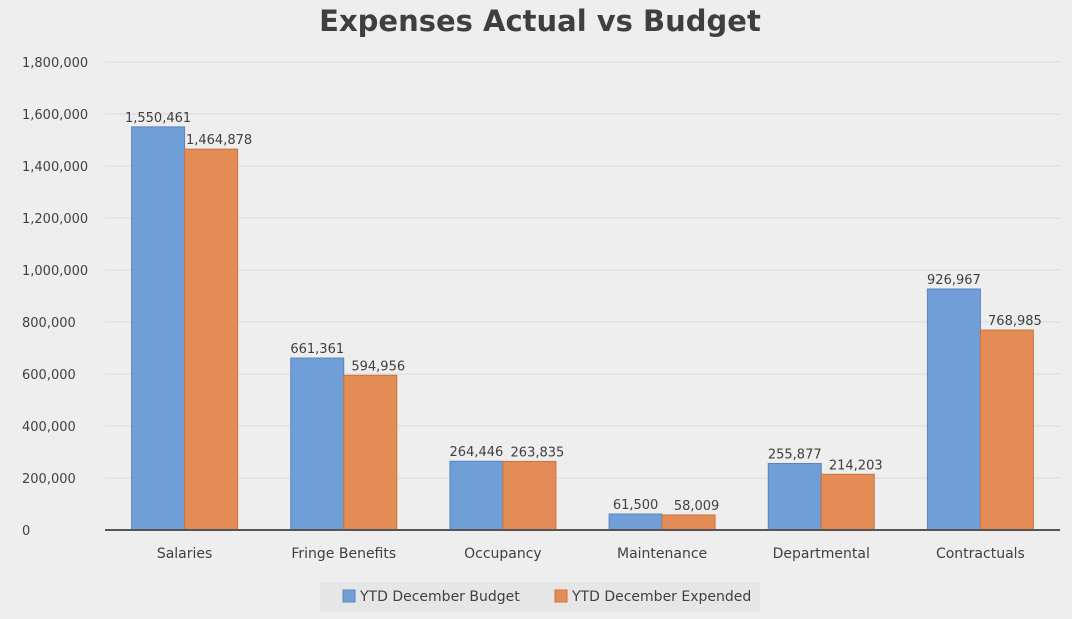 This screenshot has height=619, width=1072. I want to click on data-label-expended: 768,985, so click(1015, 321).